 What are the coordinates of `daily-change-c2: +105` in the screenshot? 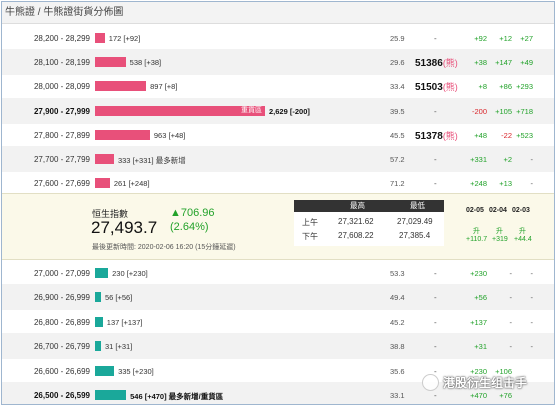 It's located at (503, 111).